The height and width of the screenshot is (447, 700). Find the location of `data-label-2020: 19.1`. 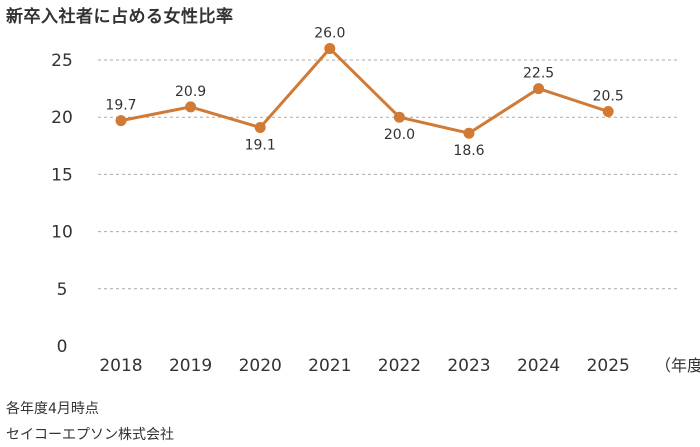

data-label-2020: 19.1 is located at coordinates (260, 145).